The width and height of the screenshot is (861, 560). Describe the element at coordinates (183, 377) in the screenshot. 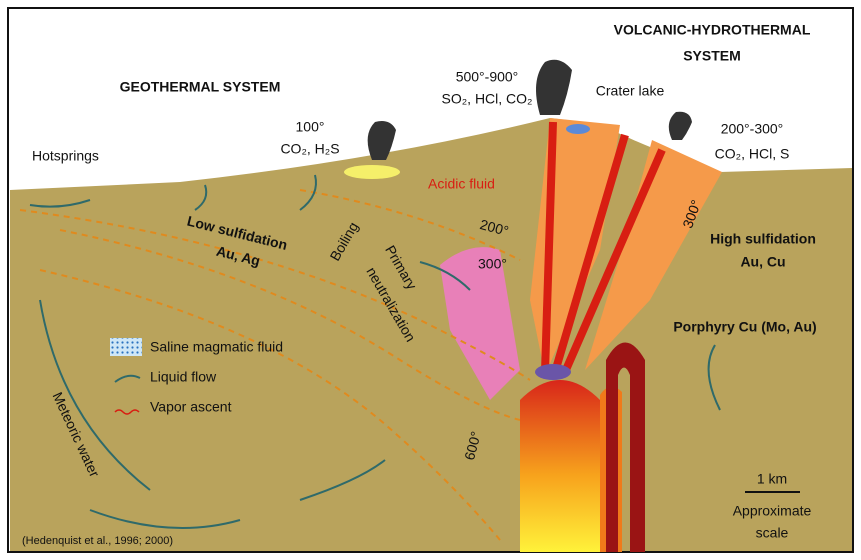

I see `legend-label: Liquid flow` at that location.